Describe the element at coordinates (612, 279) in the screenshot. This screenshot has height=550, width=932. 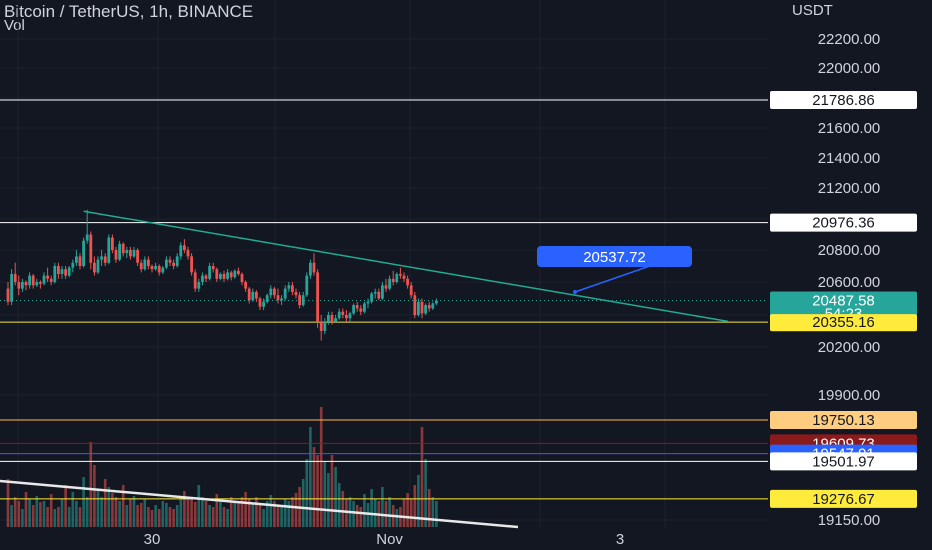
I see `callout-pointer` at that location.